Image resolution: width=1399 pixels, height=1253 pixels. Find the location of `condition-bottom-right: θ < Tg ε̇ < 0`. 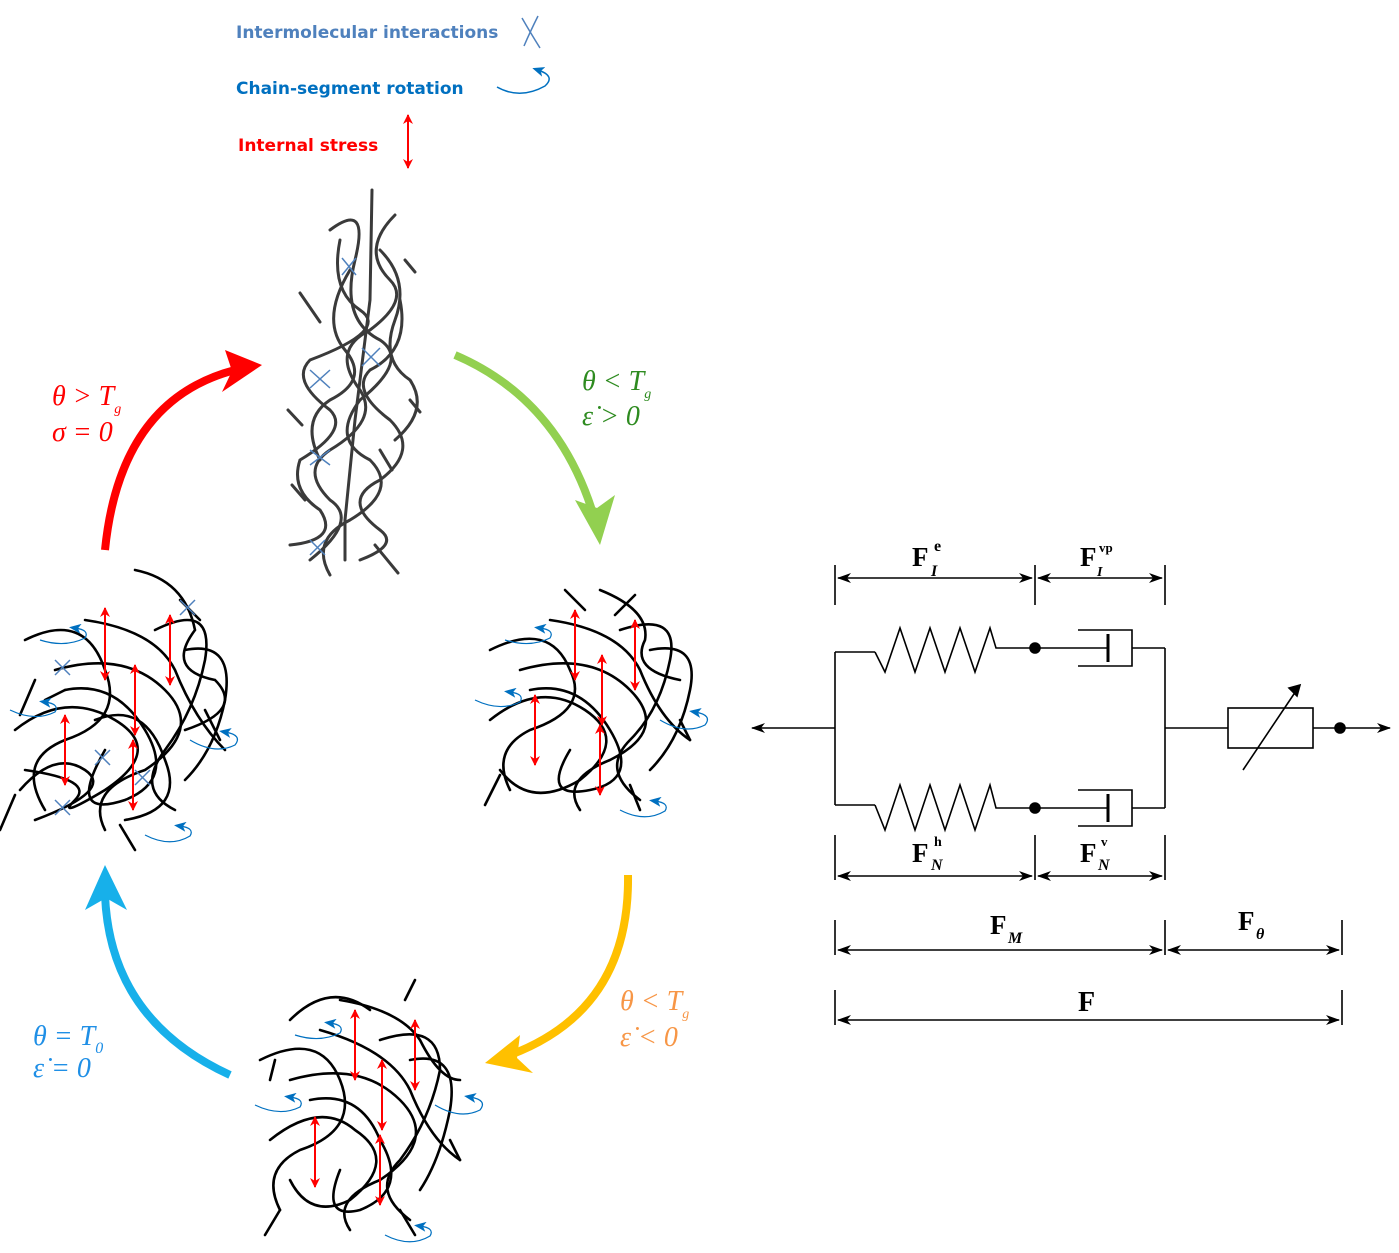

condition-bottom-right: θ < Tg ε̇ < 0 is located at coordinates (654, 1019).